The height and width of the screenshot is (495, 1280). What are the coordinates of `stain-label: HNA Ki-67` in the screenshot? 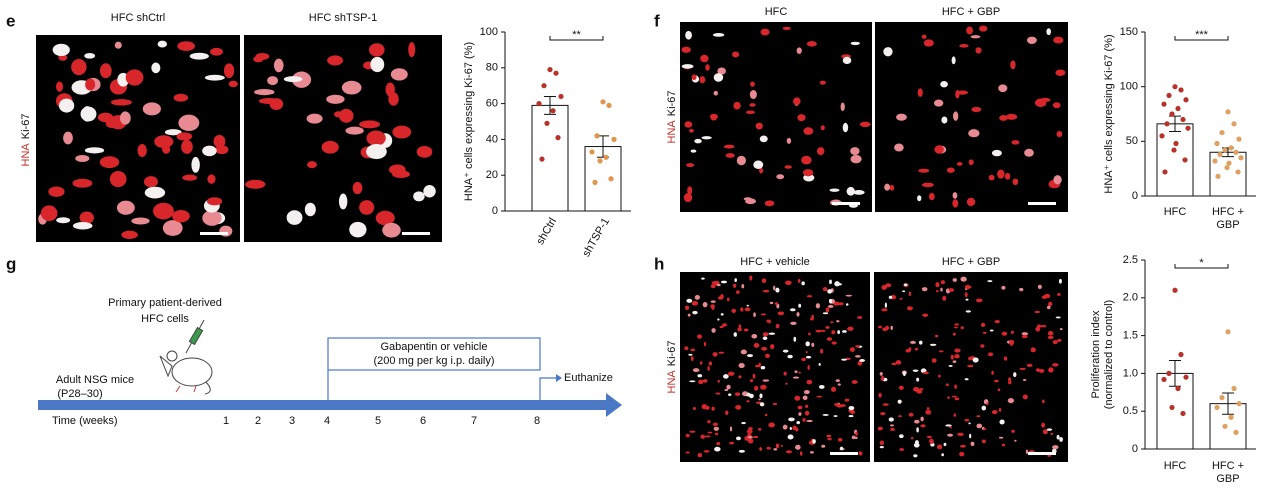 It's located at (672, 117).